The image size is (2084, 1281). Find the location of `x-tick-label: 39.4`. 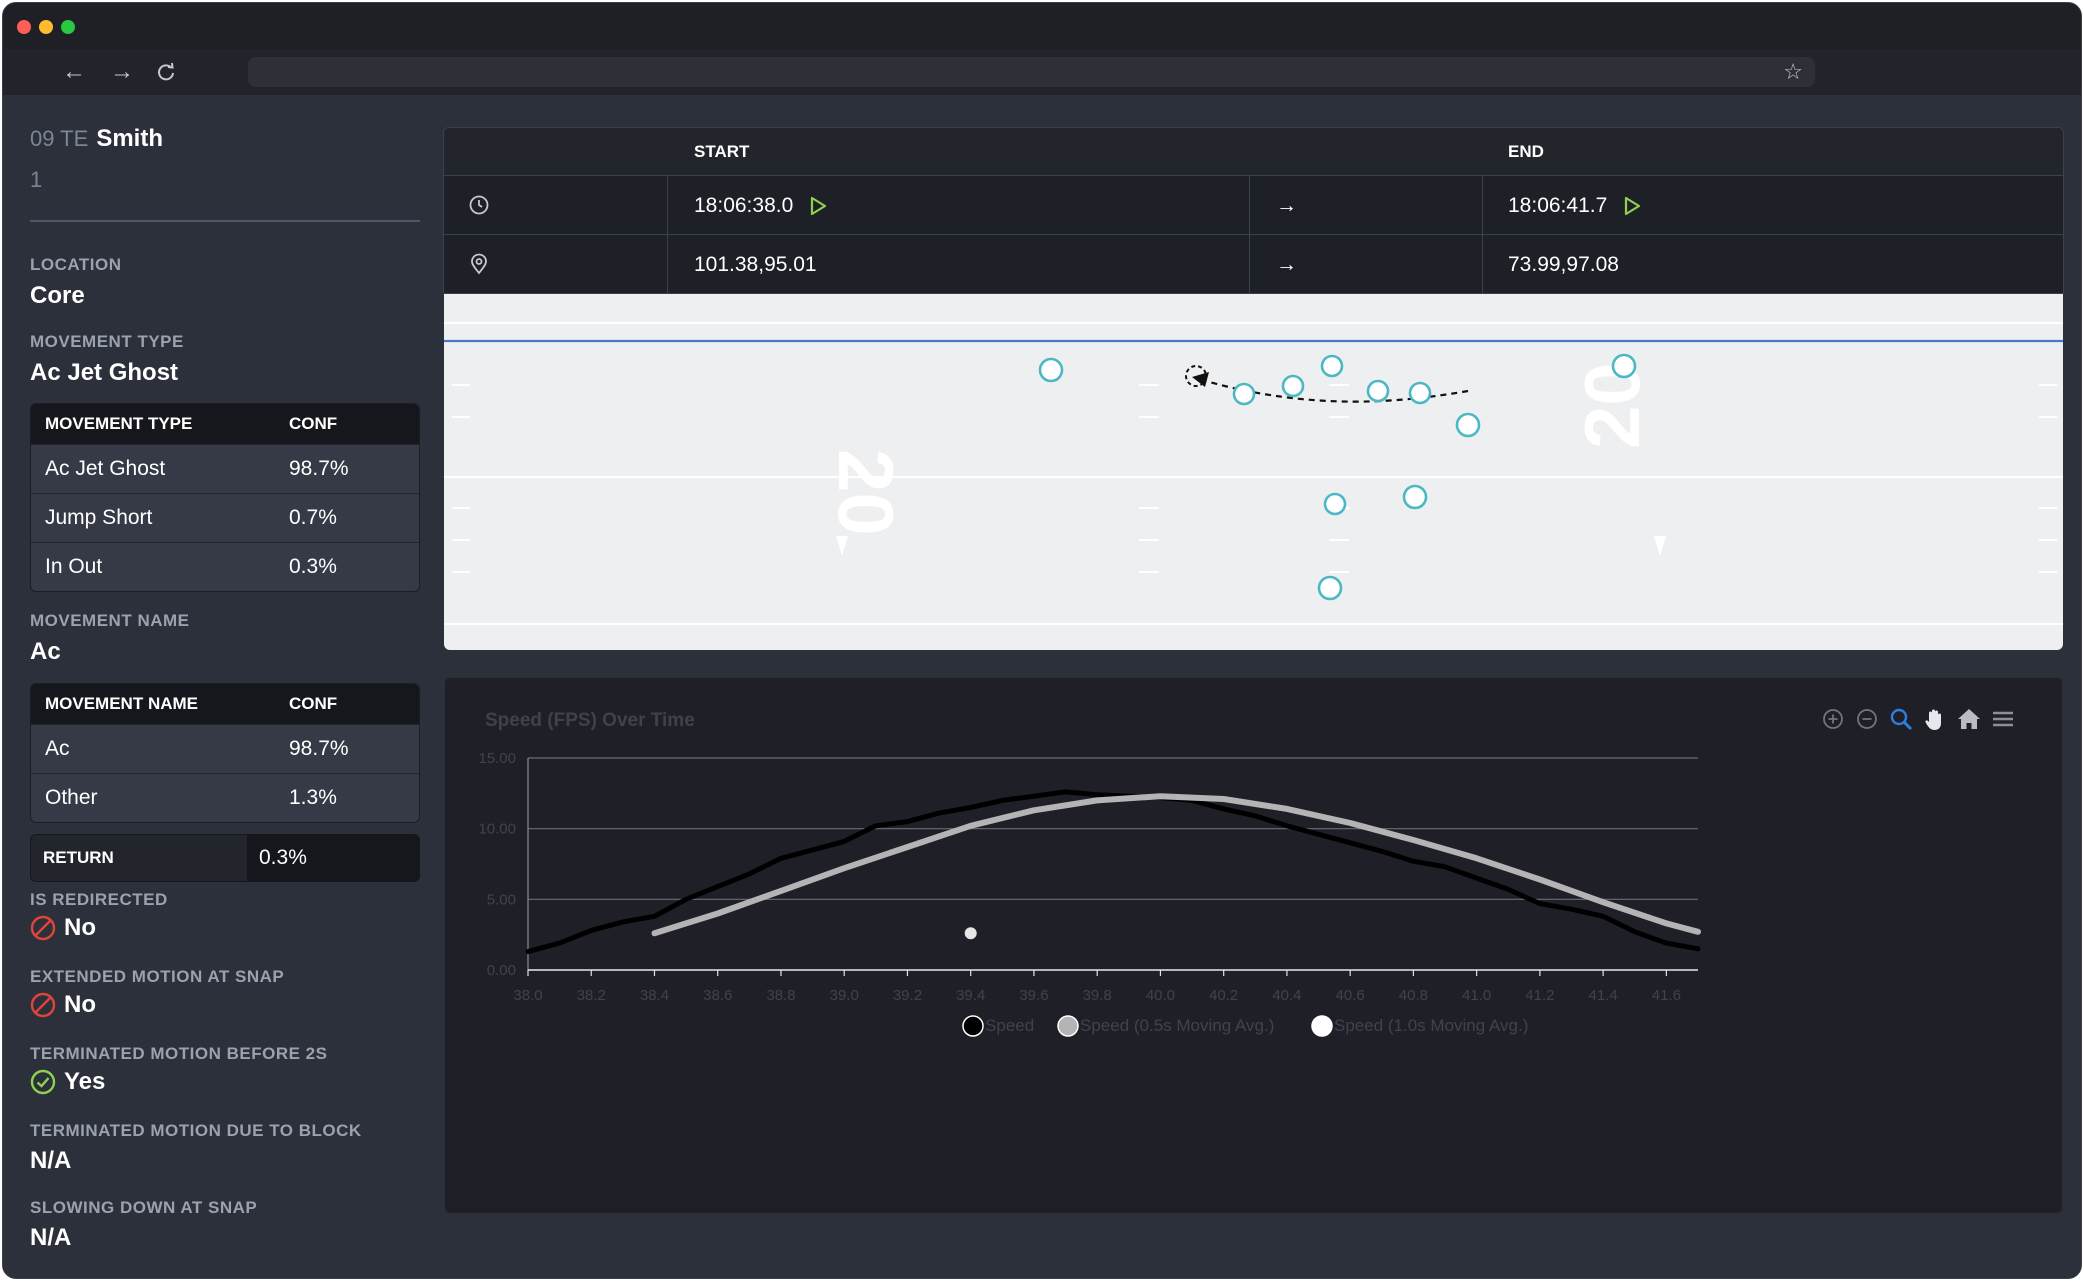

x-tick-label: 39.4 is located at coordinates (970, 995).